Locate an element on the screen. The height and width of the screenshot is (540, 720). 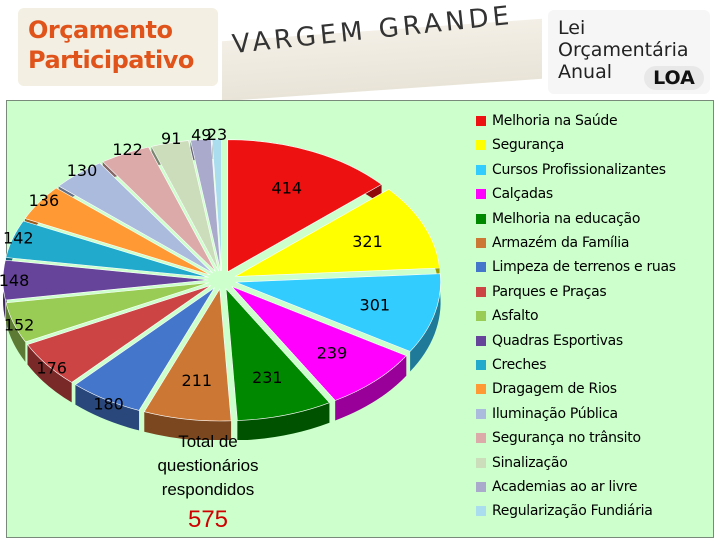
pie-value-label: 239 is located at coordinates (332, 353).